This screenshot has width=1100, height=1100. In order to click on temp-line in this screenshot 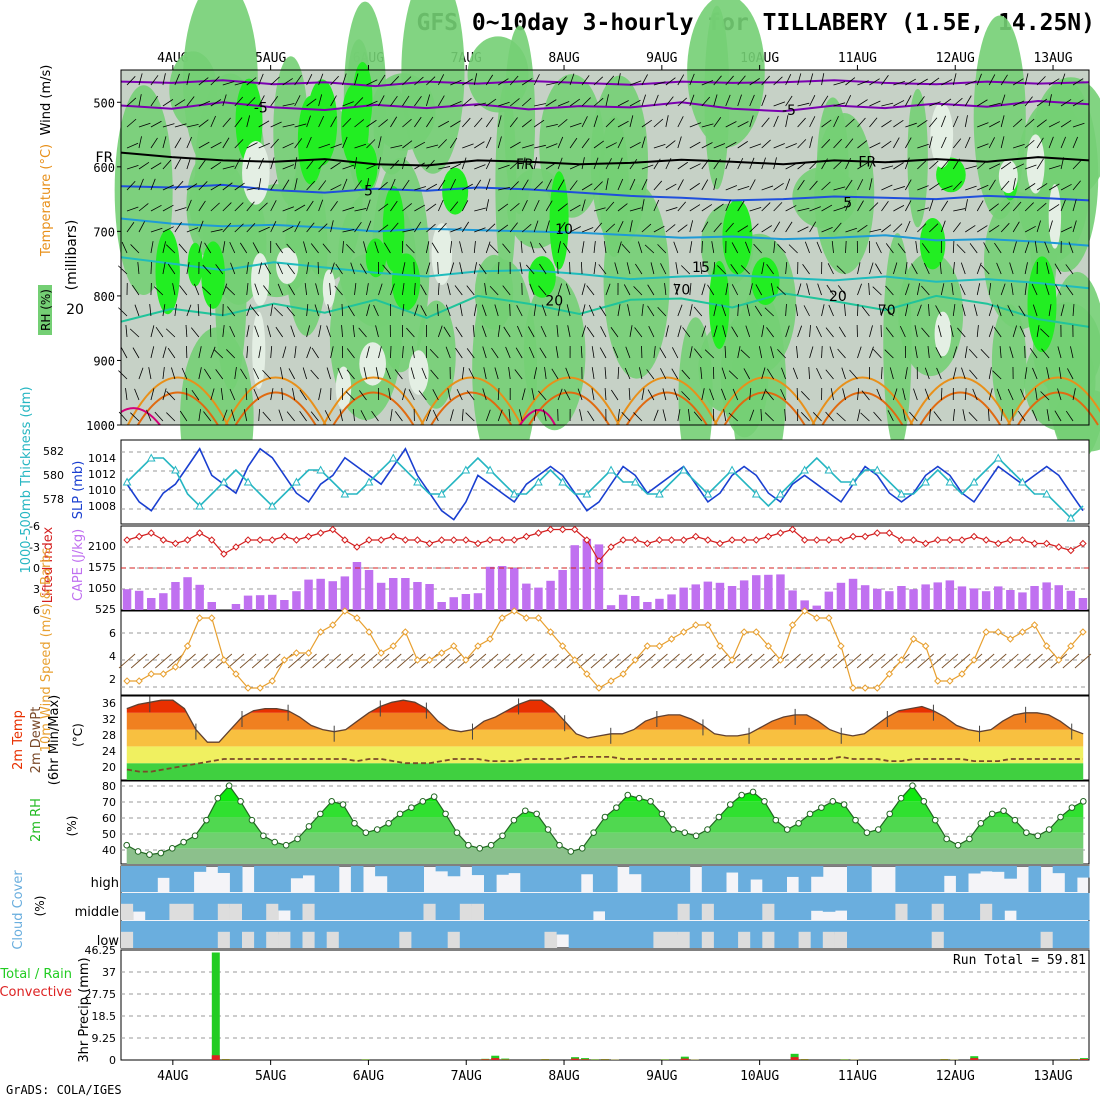, I will do `click(605, 721)`.